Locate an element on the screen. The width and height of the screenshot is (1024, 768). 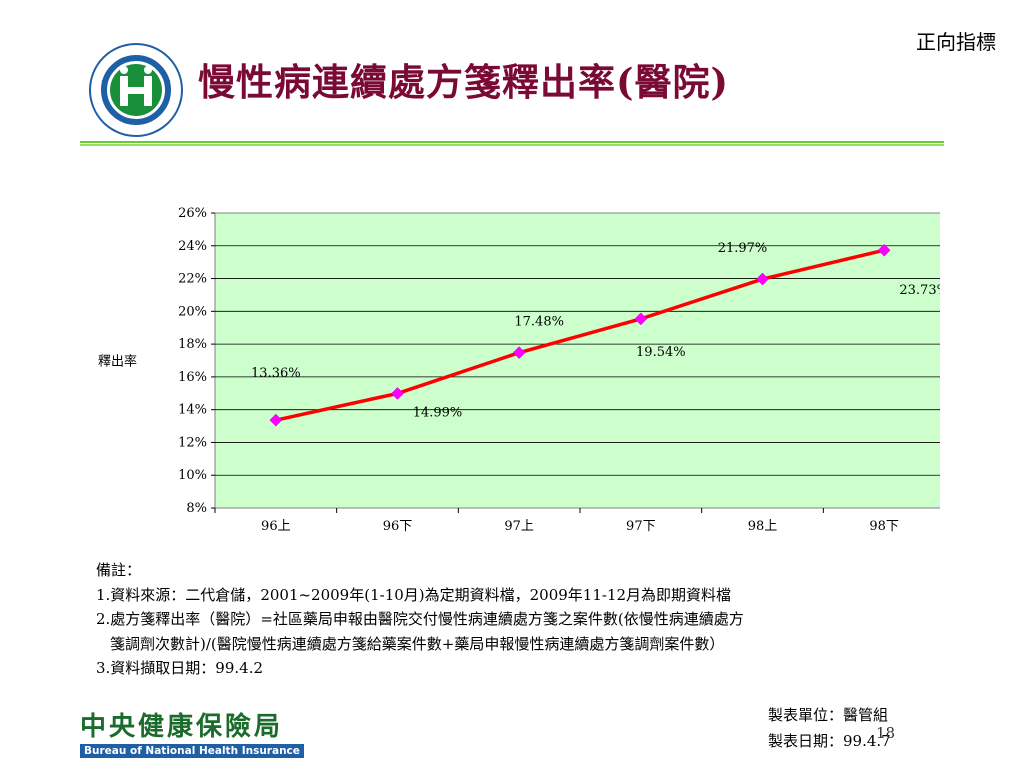
y-tick-label: 26% is located at coordinates (192, 213).